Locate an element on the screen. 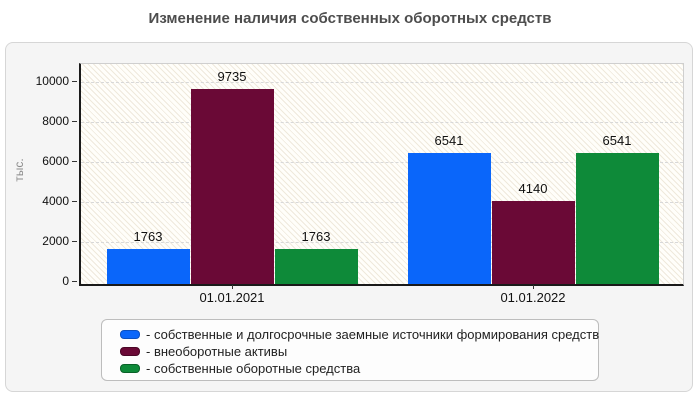 This screenshot has width=700, height=400. bar-01.01.2022-series-3 is located at coordinates (617, 218).